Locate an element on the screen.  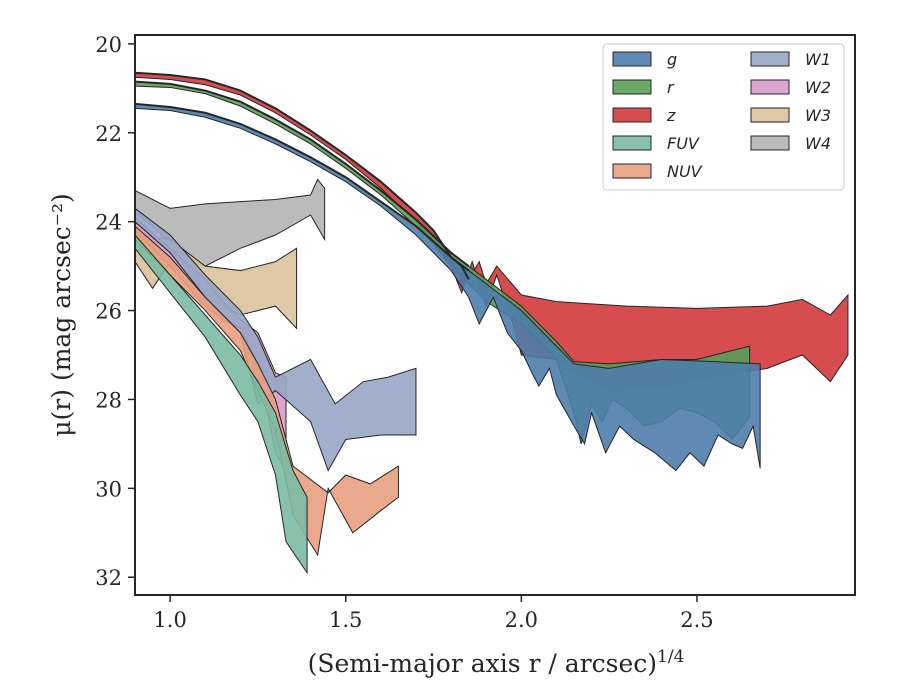
model-profile-lines is located at coordinates (302, 175).